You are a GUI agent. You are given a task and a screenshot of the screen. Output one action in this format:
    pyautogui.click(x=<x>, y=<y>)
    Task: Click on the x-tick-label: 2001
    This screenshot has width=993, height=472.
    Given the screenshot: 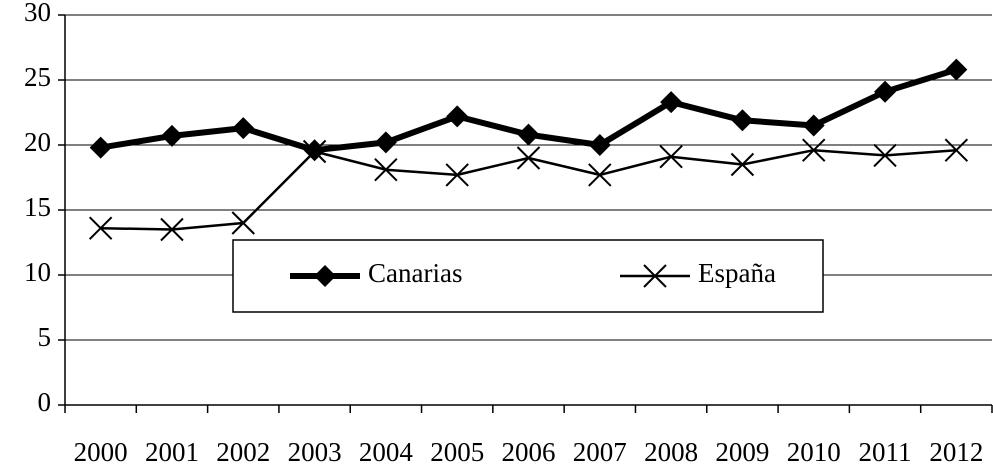 What is the action you would take?
    pyautogui.click(x=172, y=452)
    